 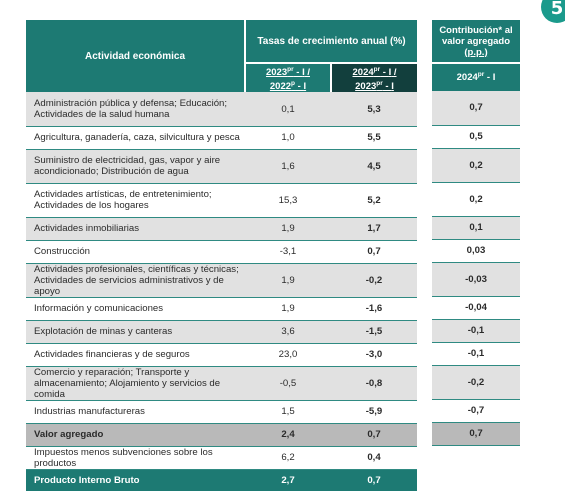 What do you see at coordinates (89, 412) in the screenshot?
I see `activity-label-line-1: Industrias manufactureras` at bounding box center [89, 412].